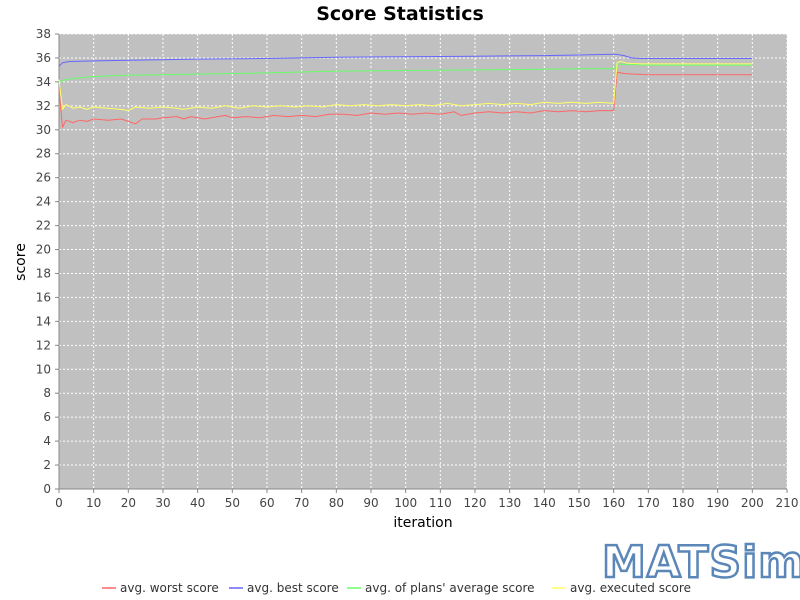  Describe the element at coordinates (21, 262) in the screenshot. I see `y-axis-label: score` at that location.